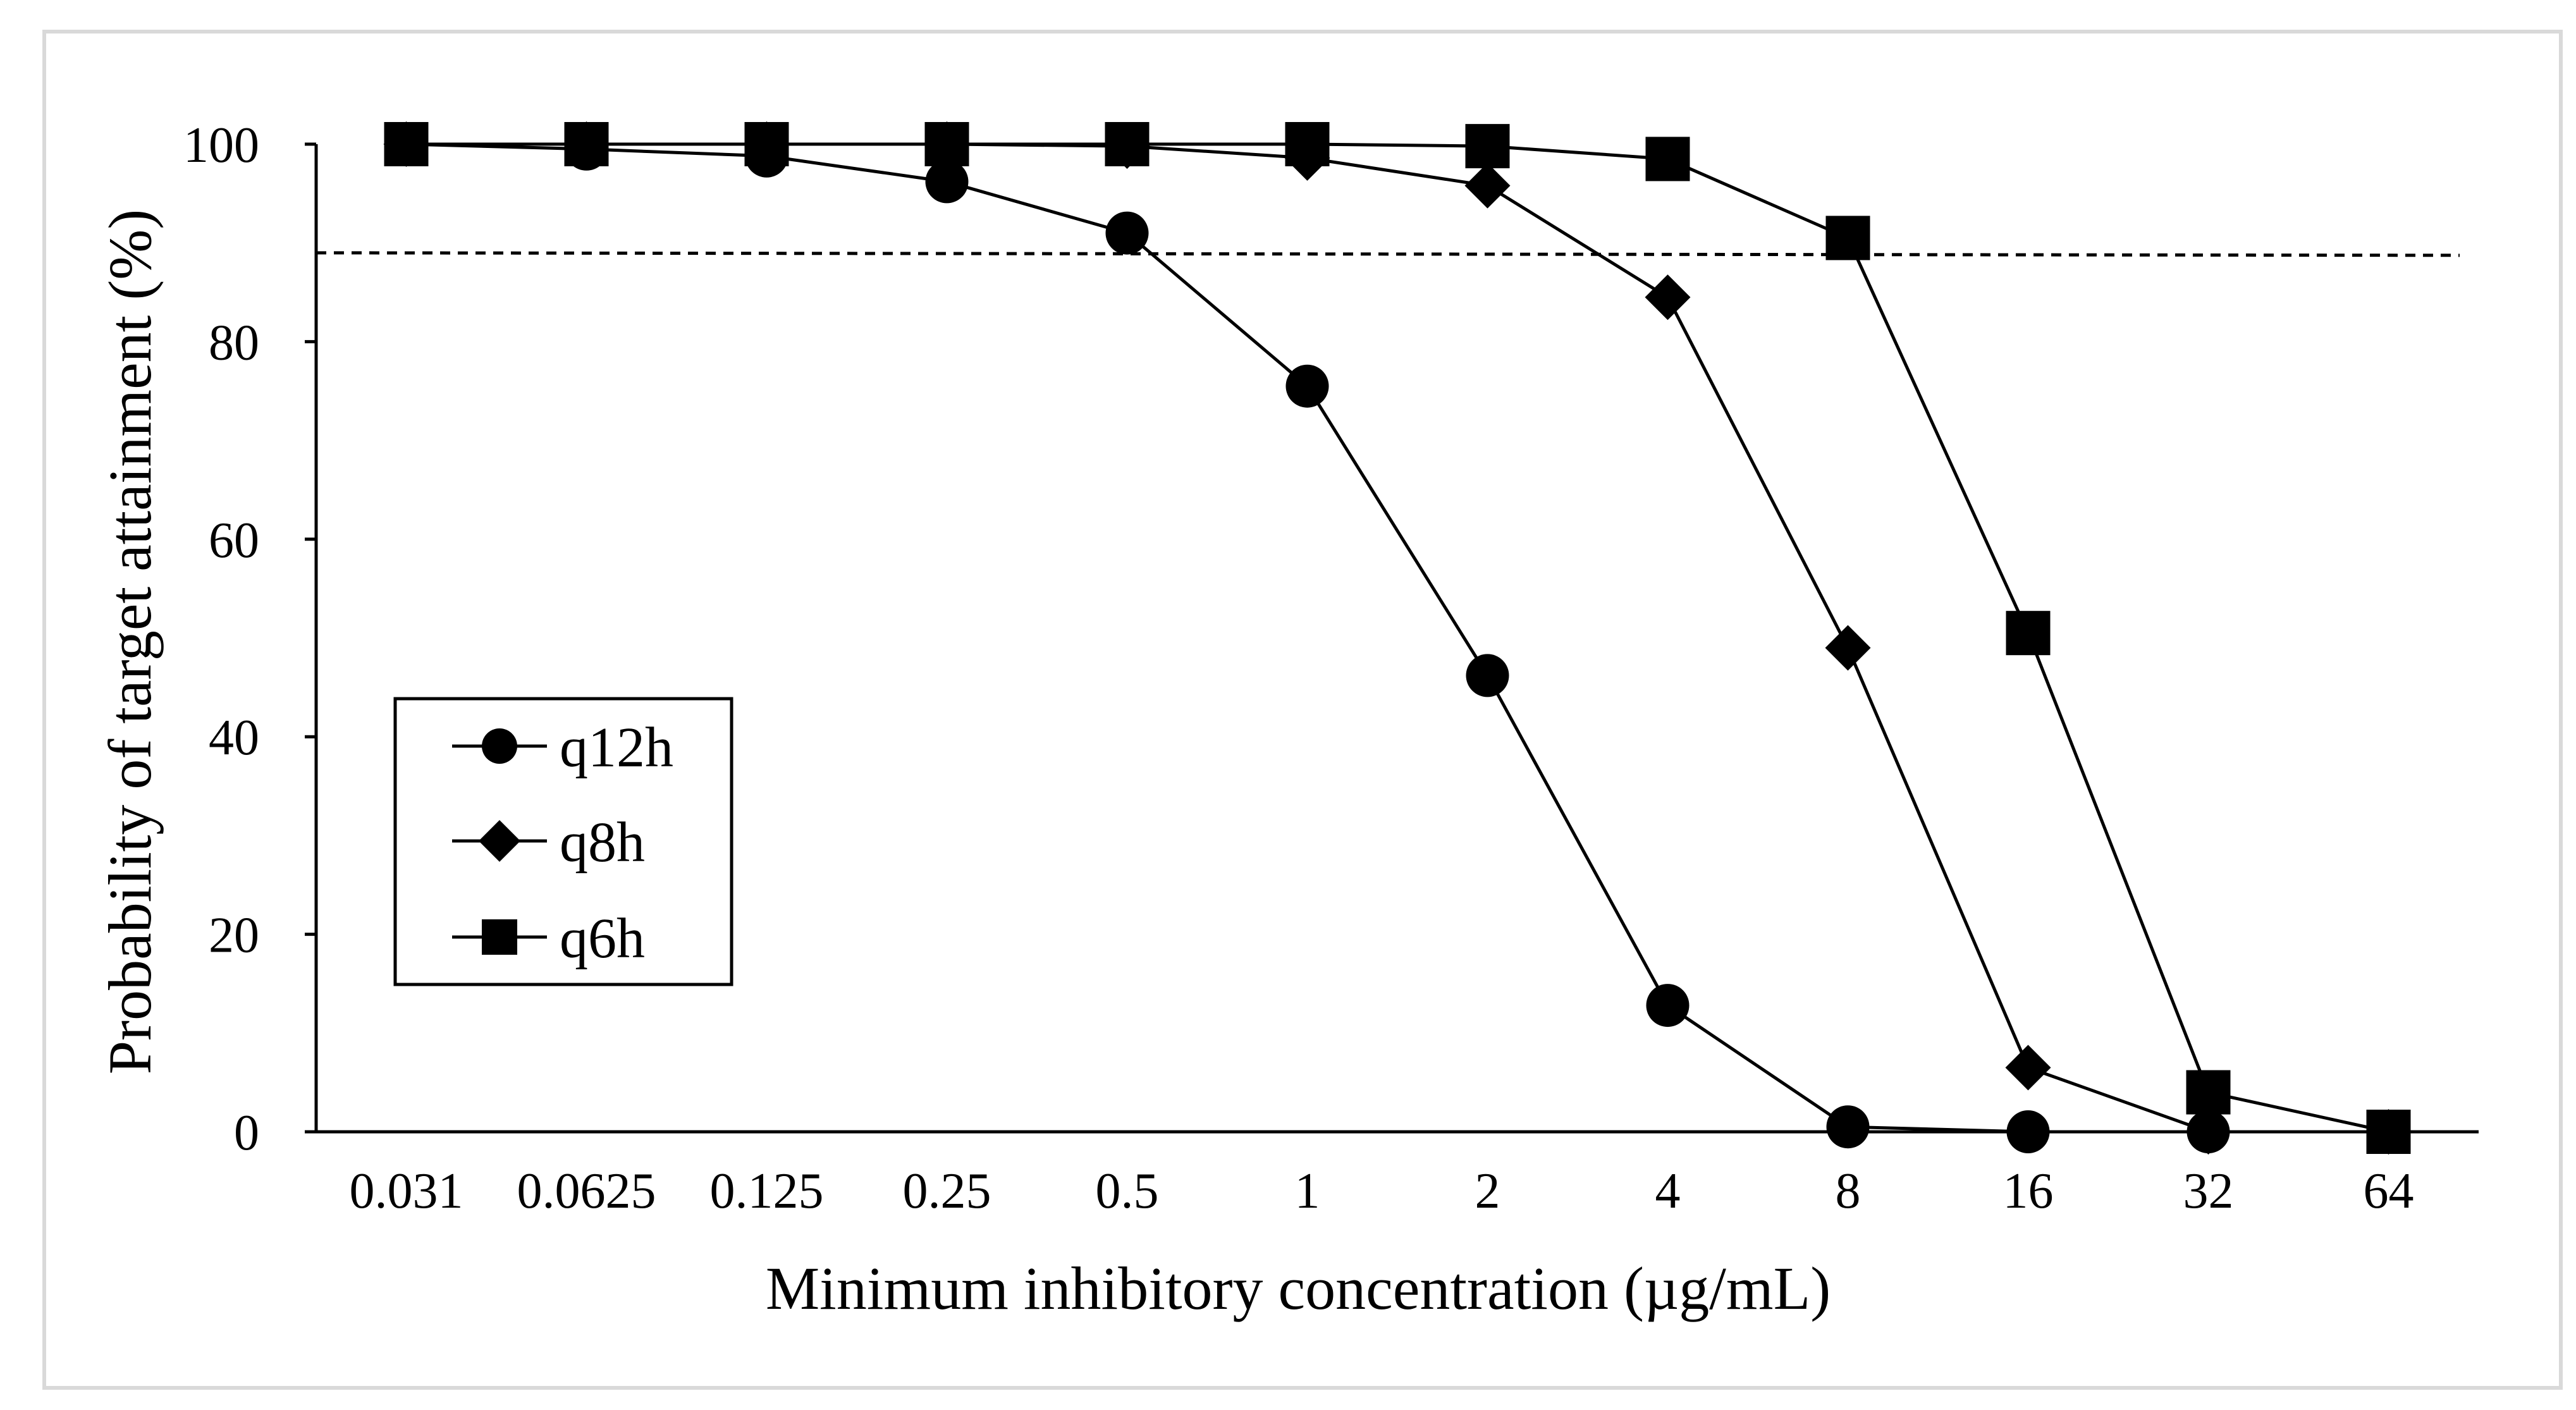 Image resolution: width=2576 pixels, height=1410 pixels. Describe the element at coordinates (602, 842) in the screenshot. I see `legend-label-q8h: q8h` at that location.